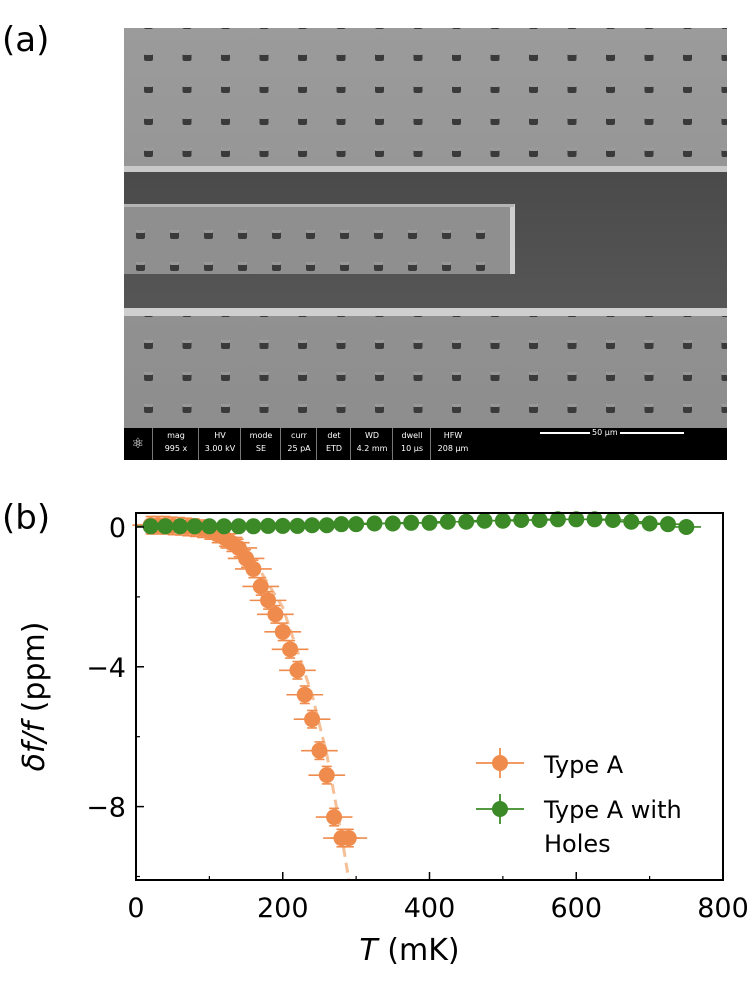 This screenshot has width=750, height=1000. I want to click on fit-line, so click(243, 702).